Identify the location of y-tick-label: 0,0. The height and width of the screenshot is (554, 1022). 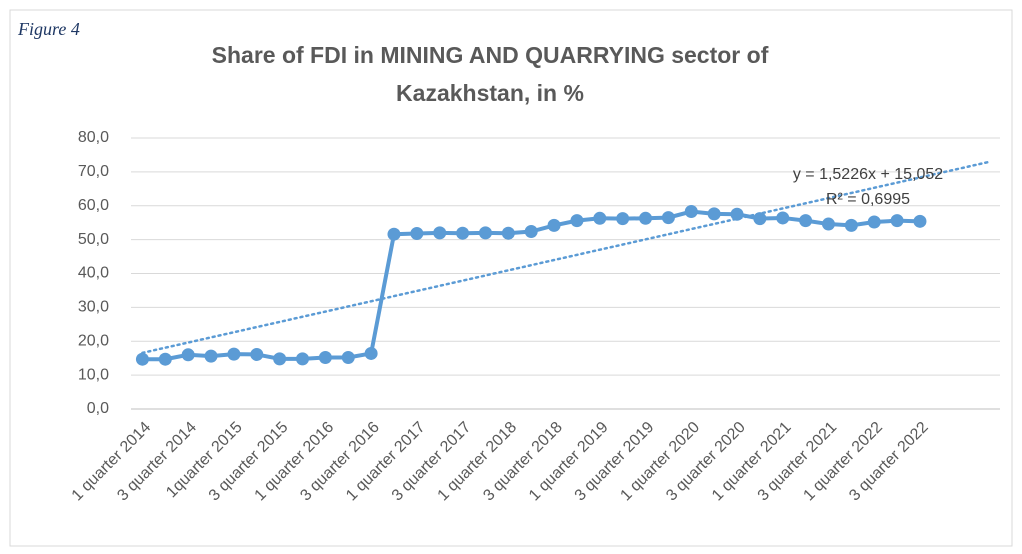
(98, 408).